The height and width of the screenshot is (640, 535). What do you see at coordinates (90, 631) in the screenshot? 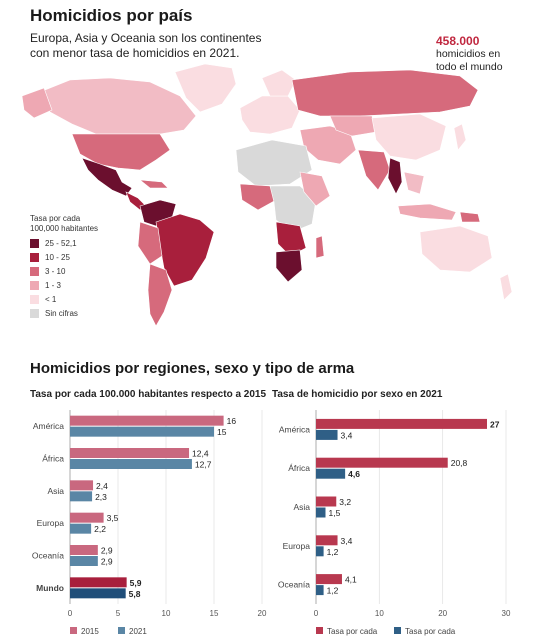
I see `legend-label: 2015` at bounding box center [90, 631].